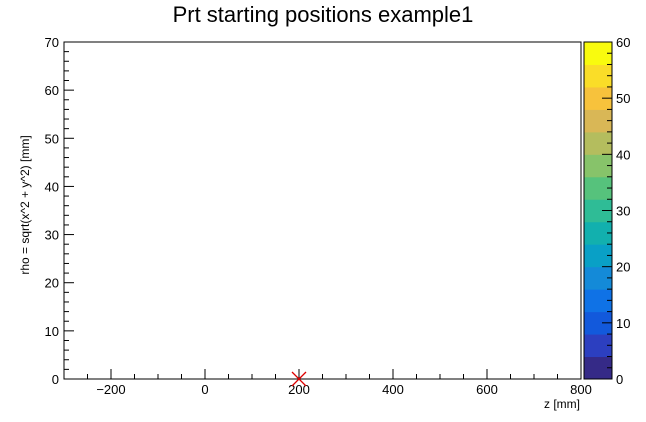 The image size is (646, 422). Describe the element at coordinates (204, 389) in the screenshot. I see `x-tick-label: 0` at that location.